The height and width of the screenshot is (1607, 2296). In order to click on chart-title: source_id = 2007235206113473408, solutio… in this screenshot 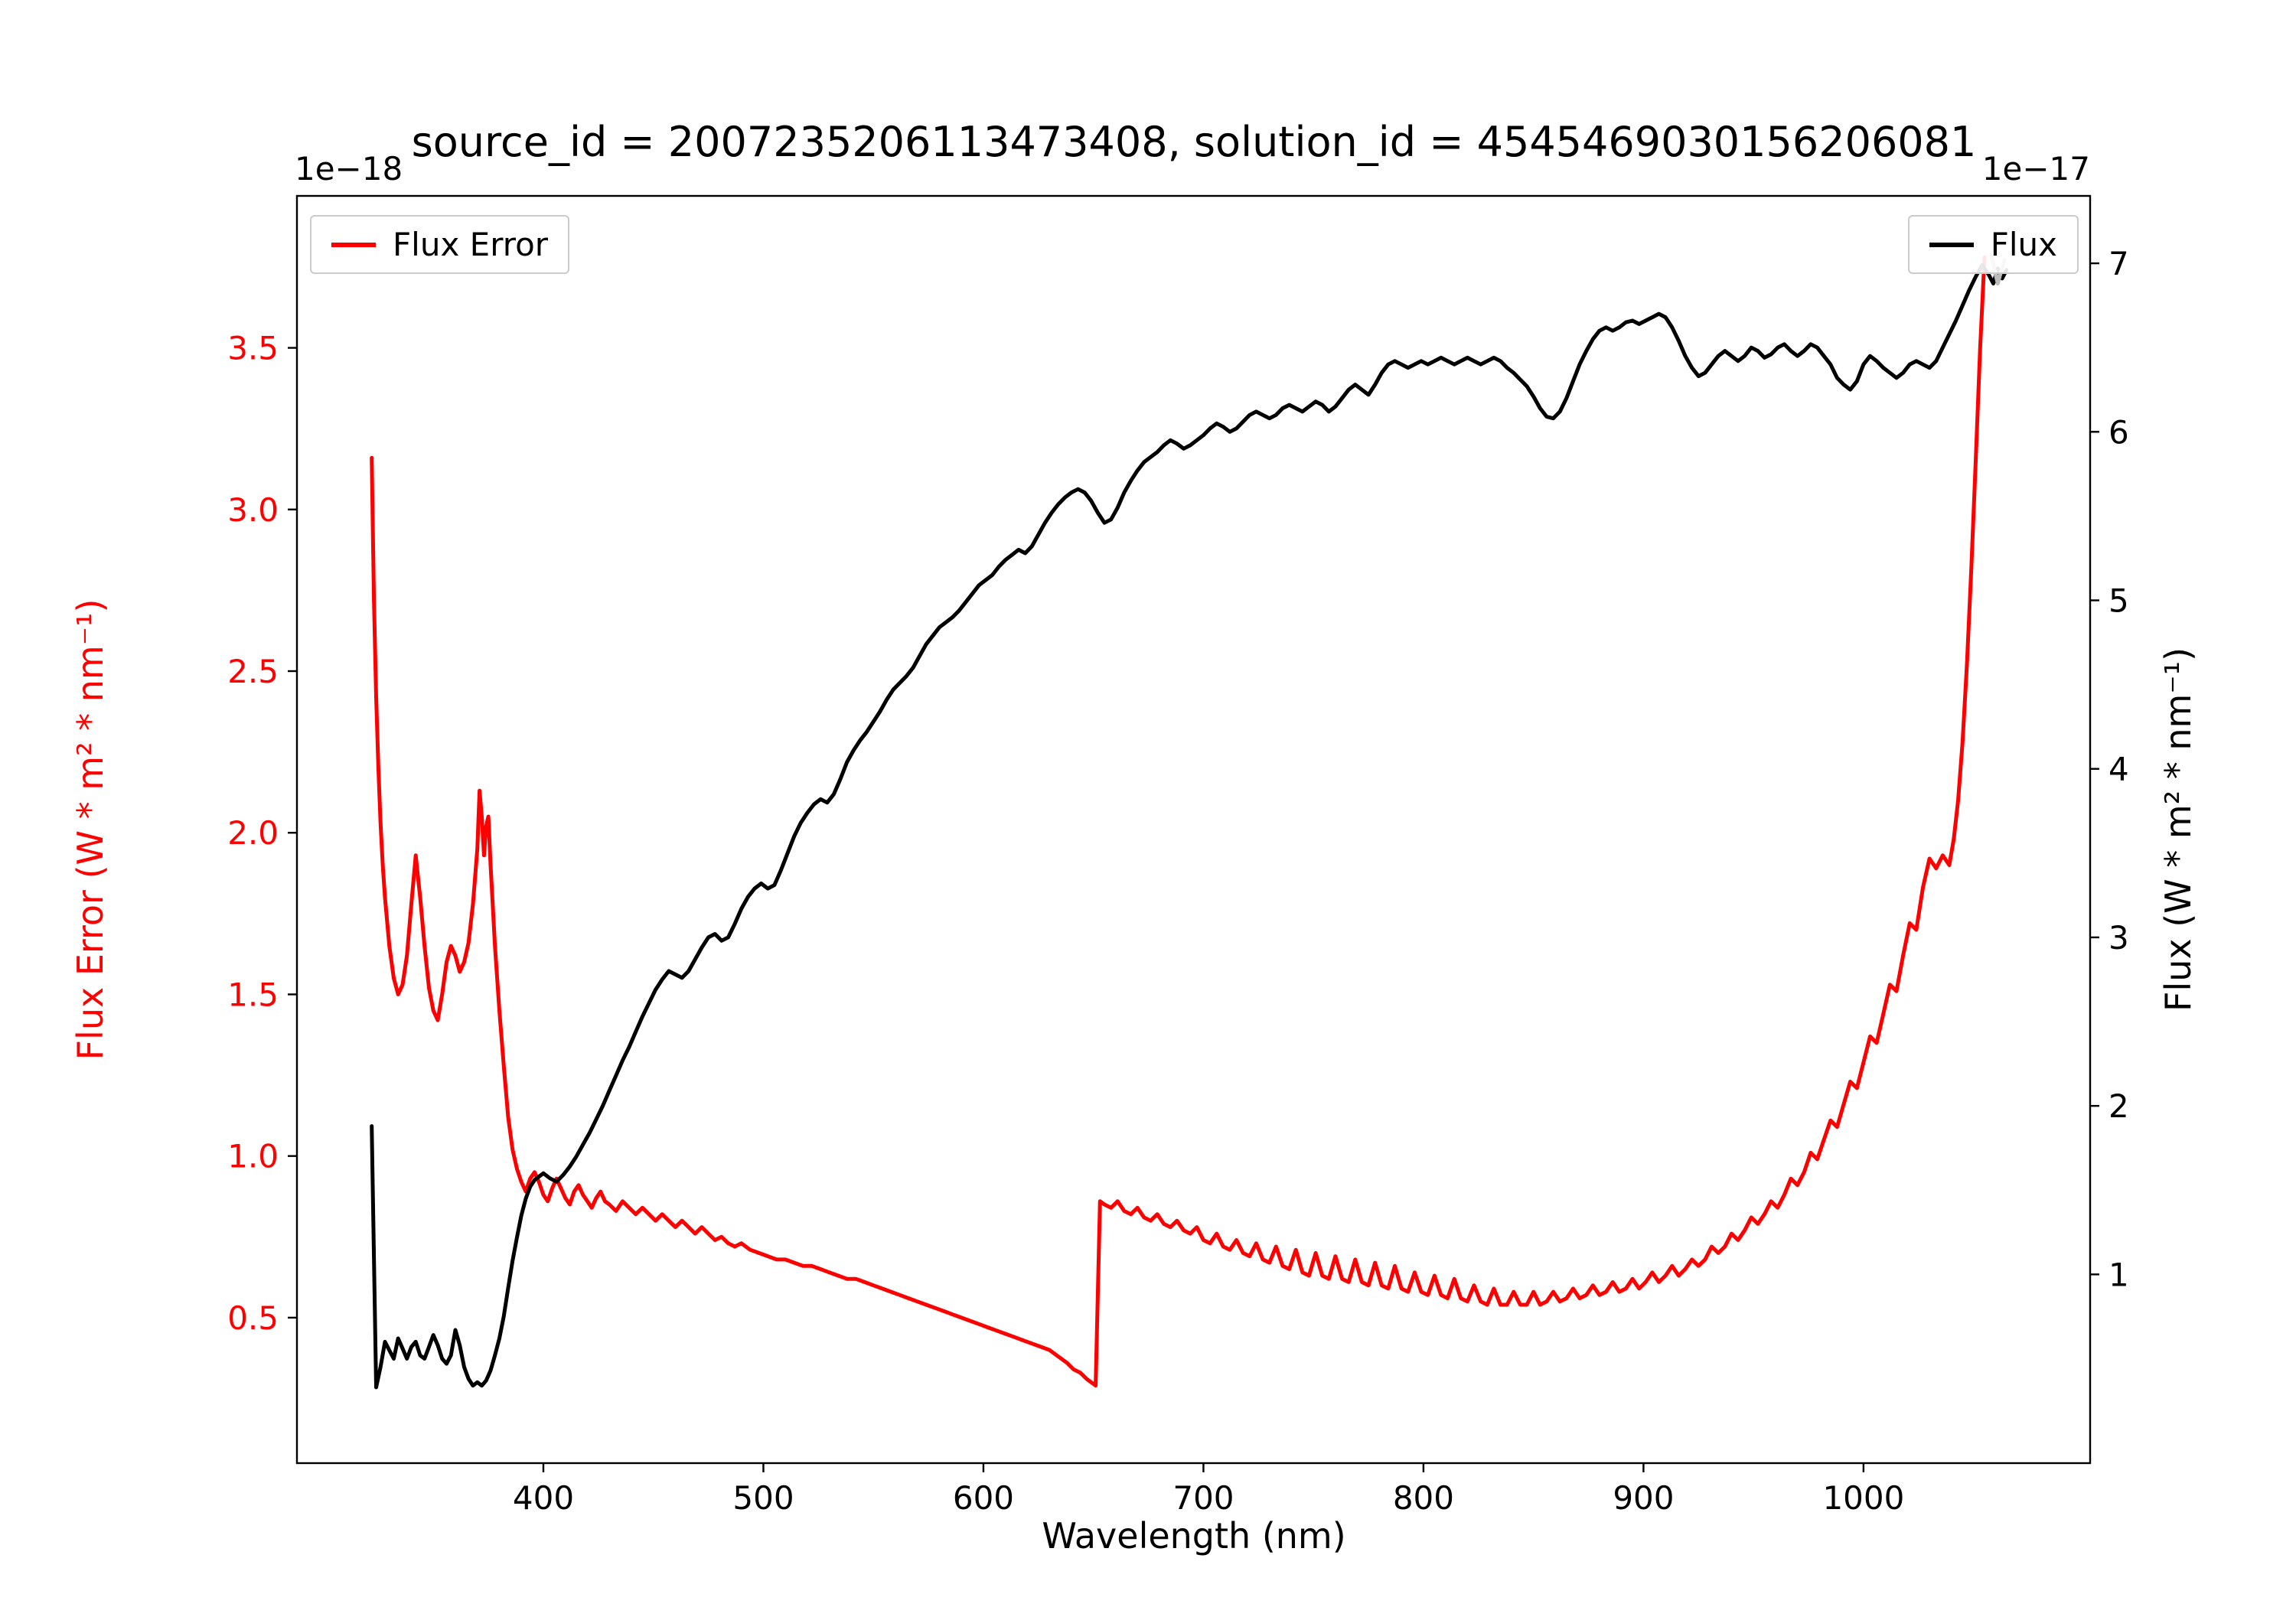, I will do `click(1194, 142)`.